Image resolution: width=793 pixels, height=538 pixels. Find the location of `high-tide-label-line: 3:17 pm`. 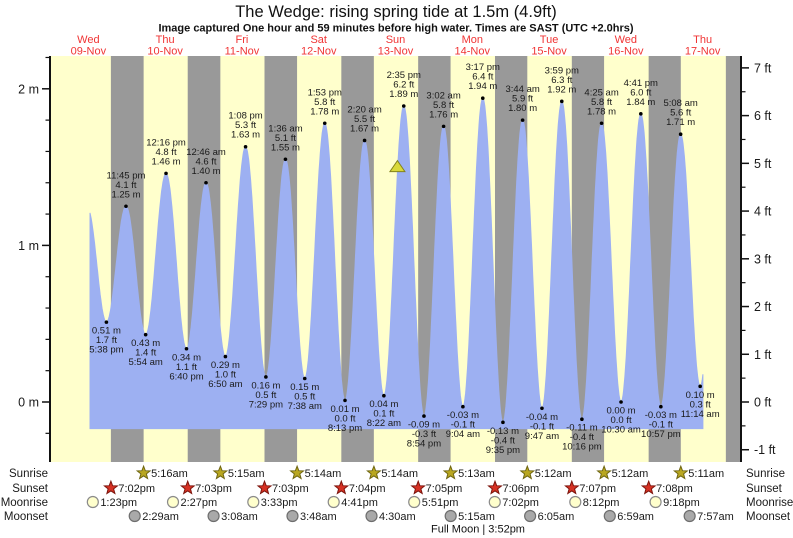

high-tide-label-line: 3:17 pm is located at coordinates (483, 67).